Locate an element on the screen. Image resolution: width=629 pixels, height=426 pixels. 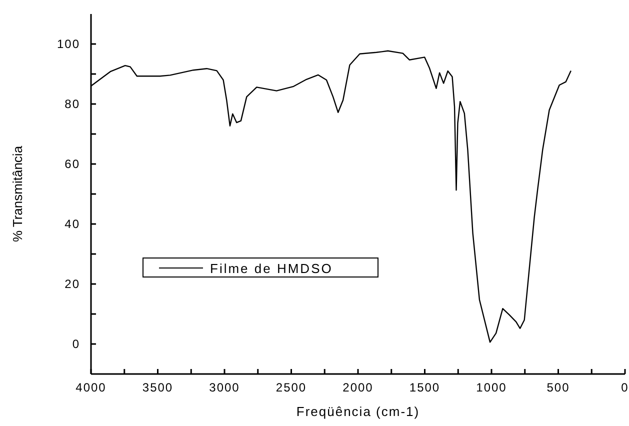
y-tick-label: 60 is located at coordinates (72, 163).